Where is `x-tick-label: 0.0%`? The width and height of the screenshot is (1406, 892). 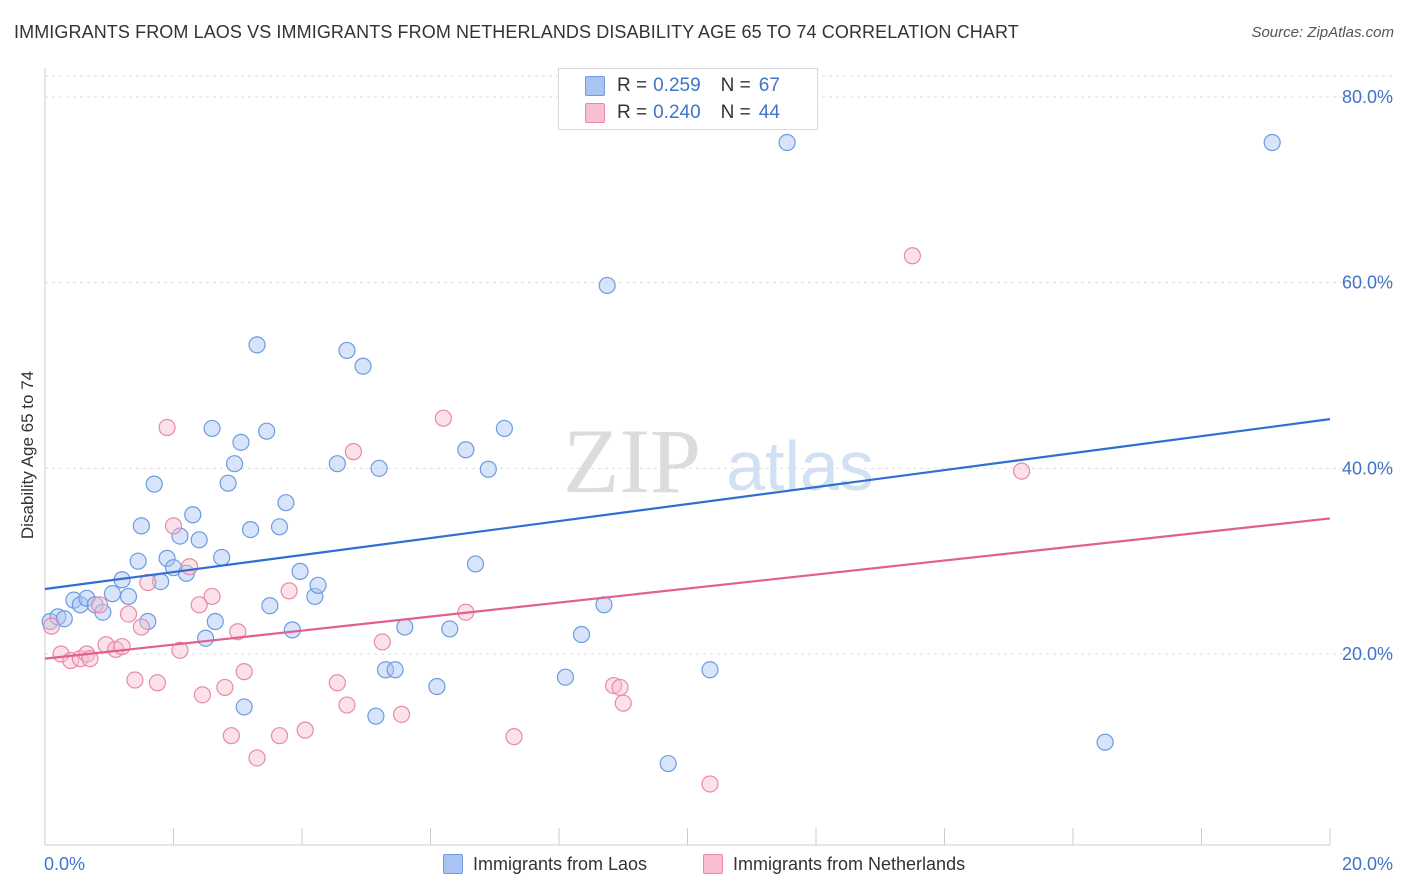 x-tick-label: 0.0% is located at coordinates (64, 864).